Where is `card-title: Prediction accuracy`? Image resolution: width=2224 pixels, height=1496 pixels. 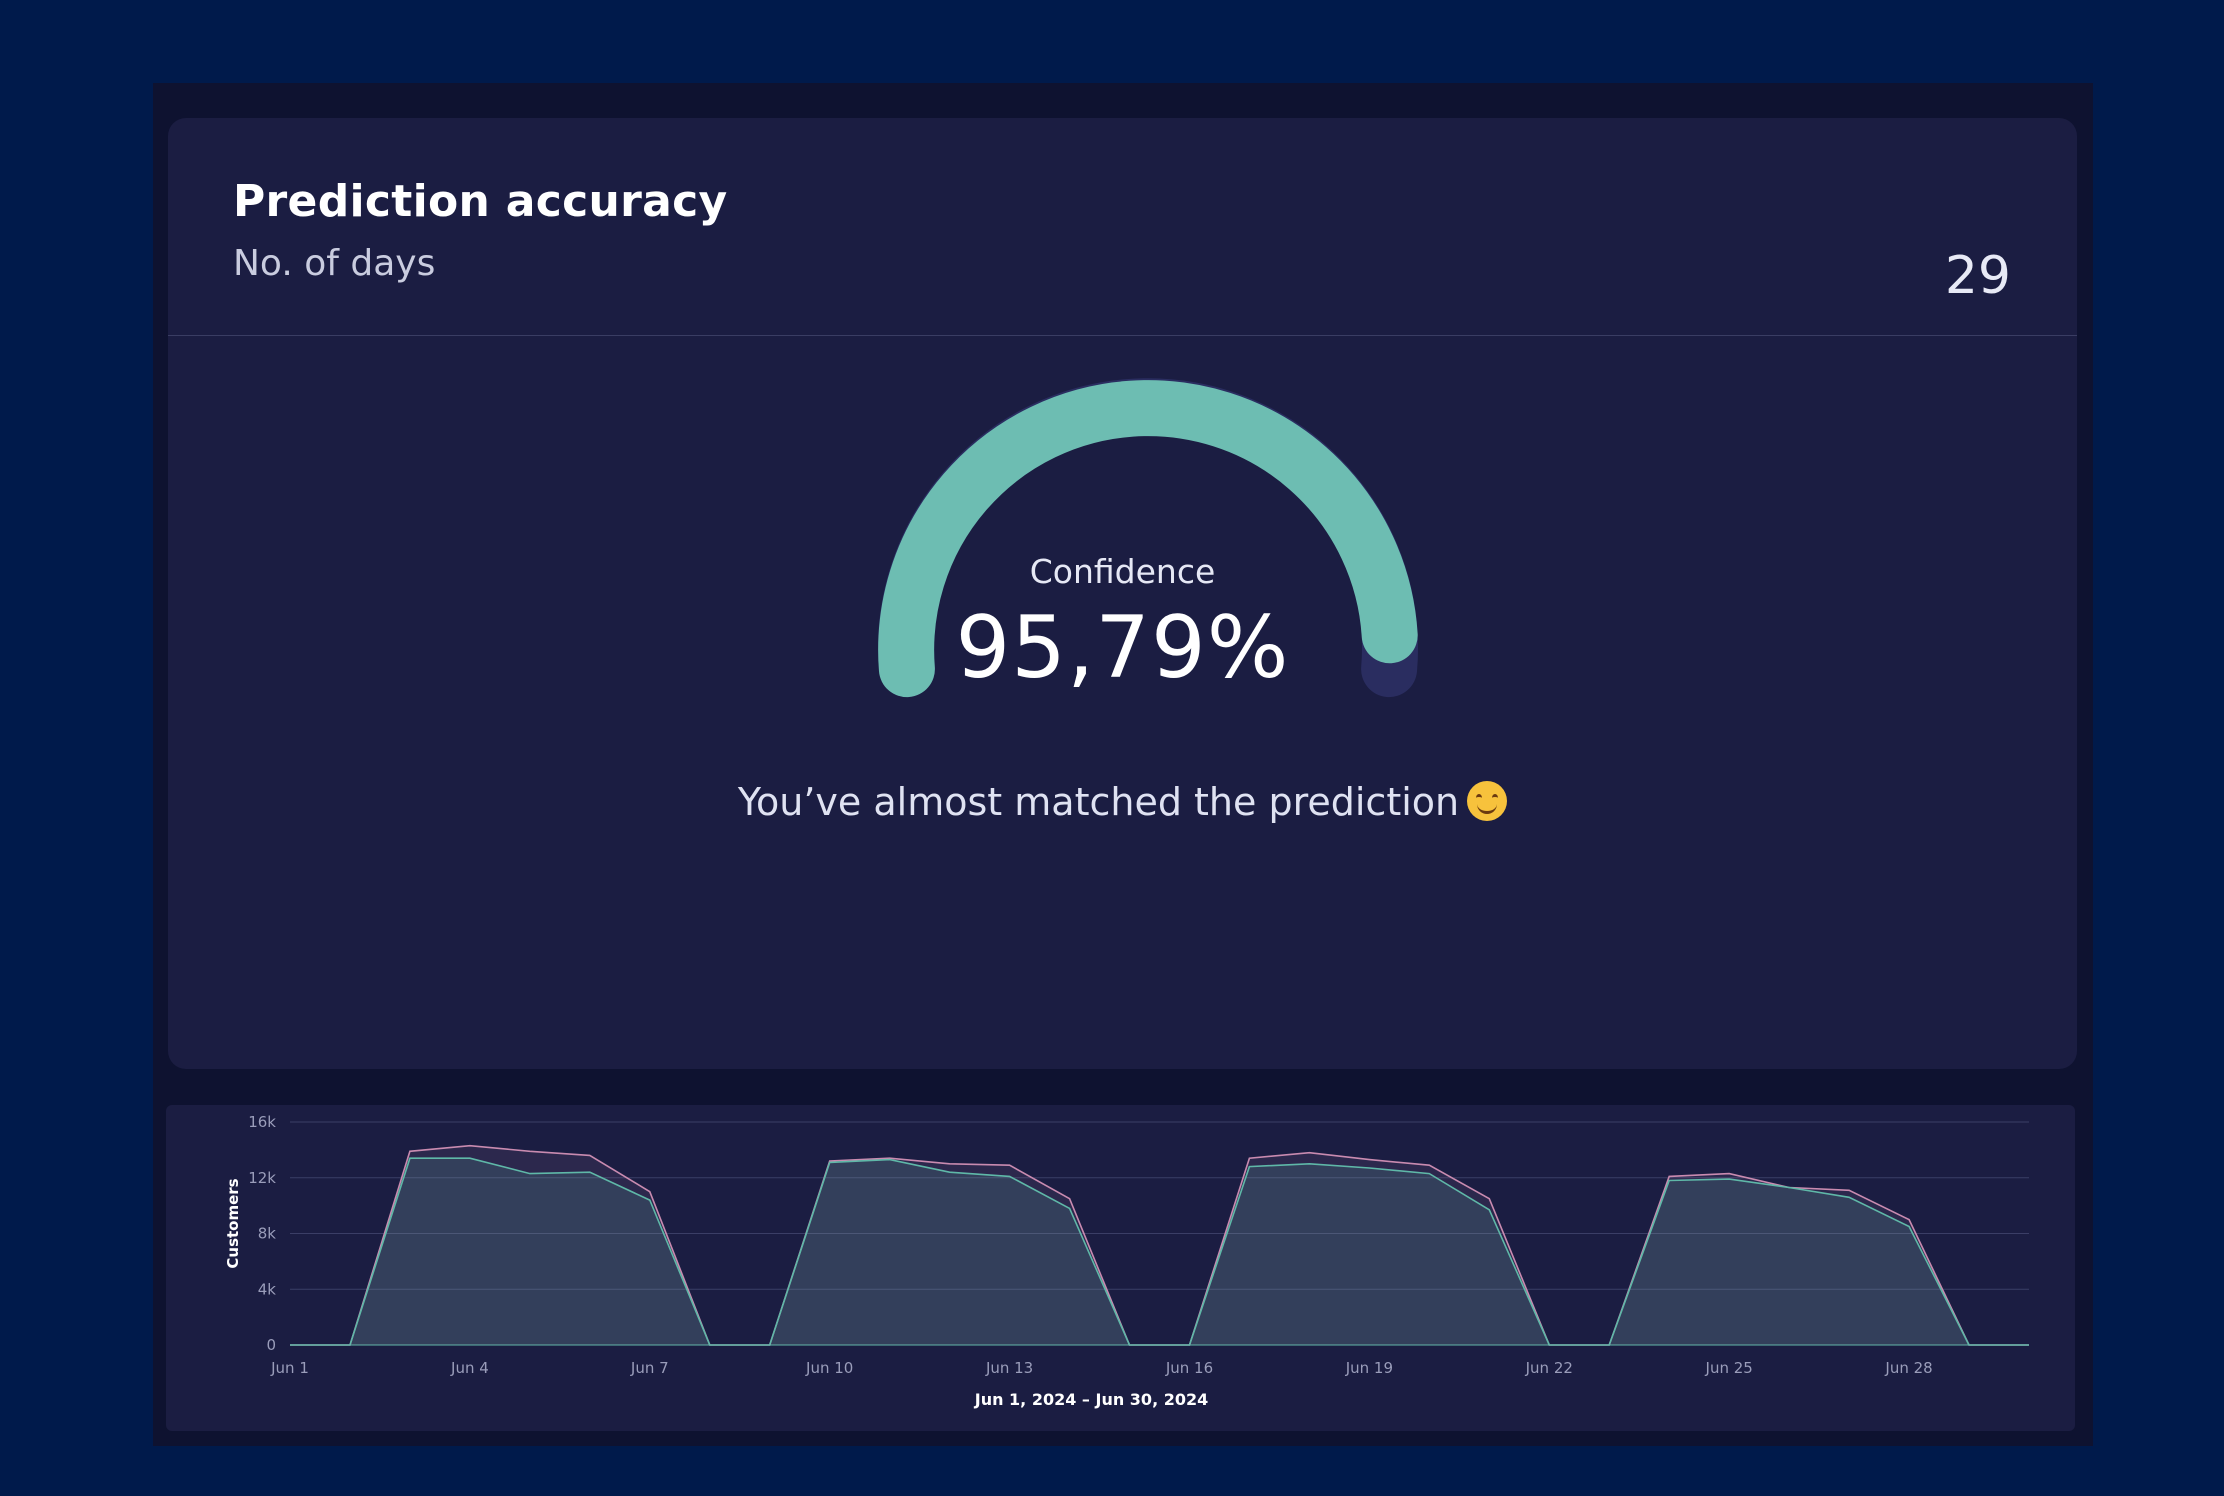 card-title: Prediction accuracy is located at coordinates (480, 201).